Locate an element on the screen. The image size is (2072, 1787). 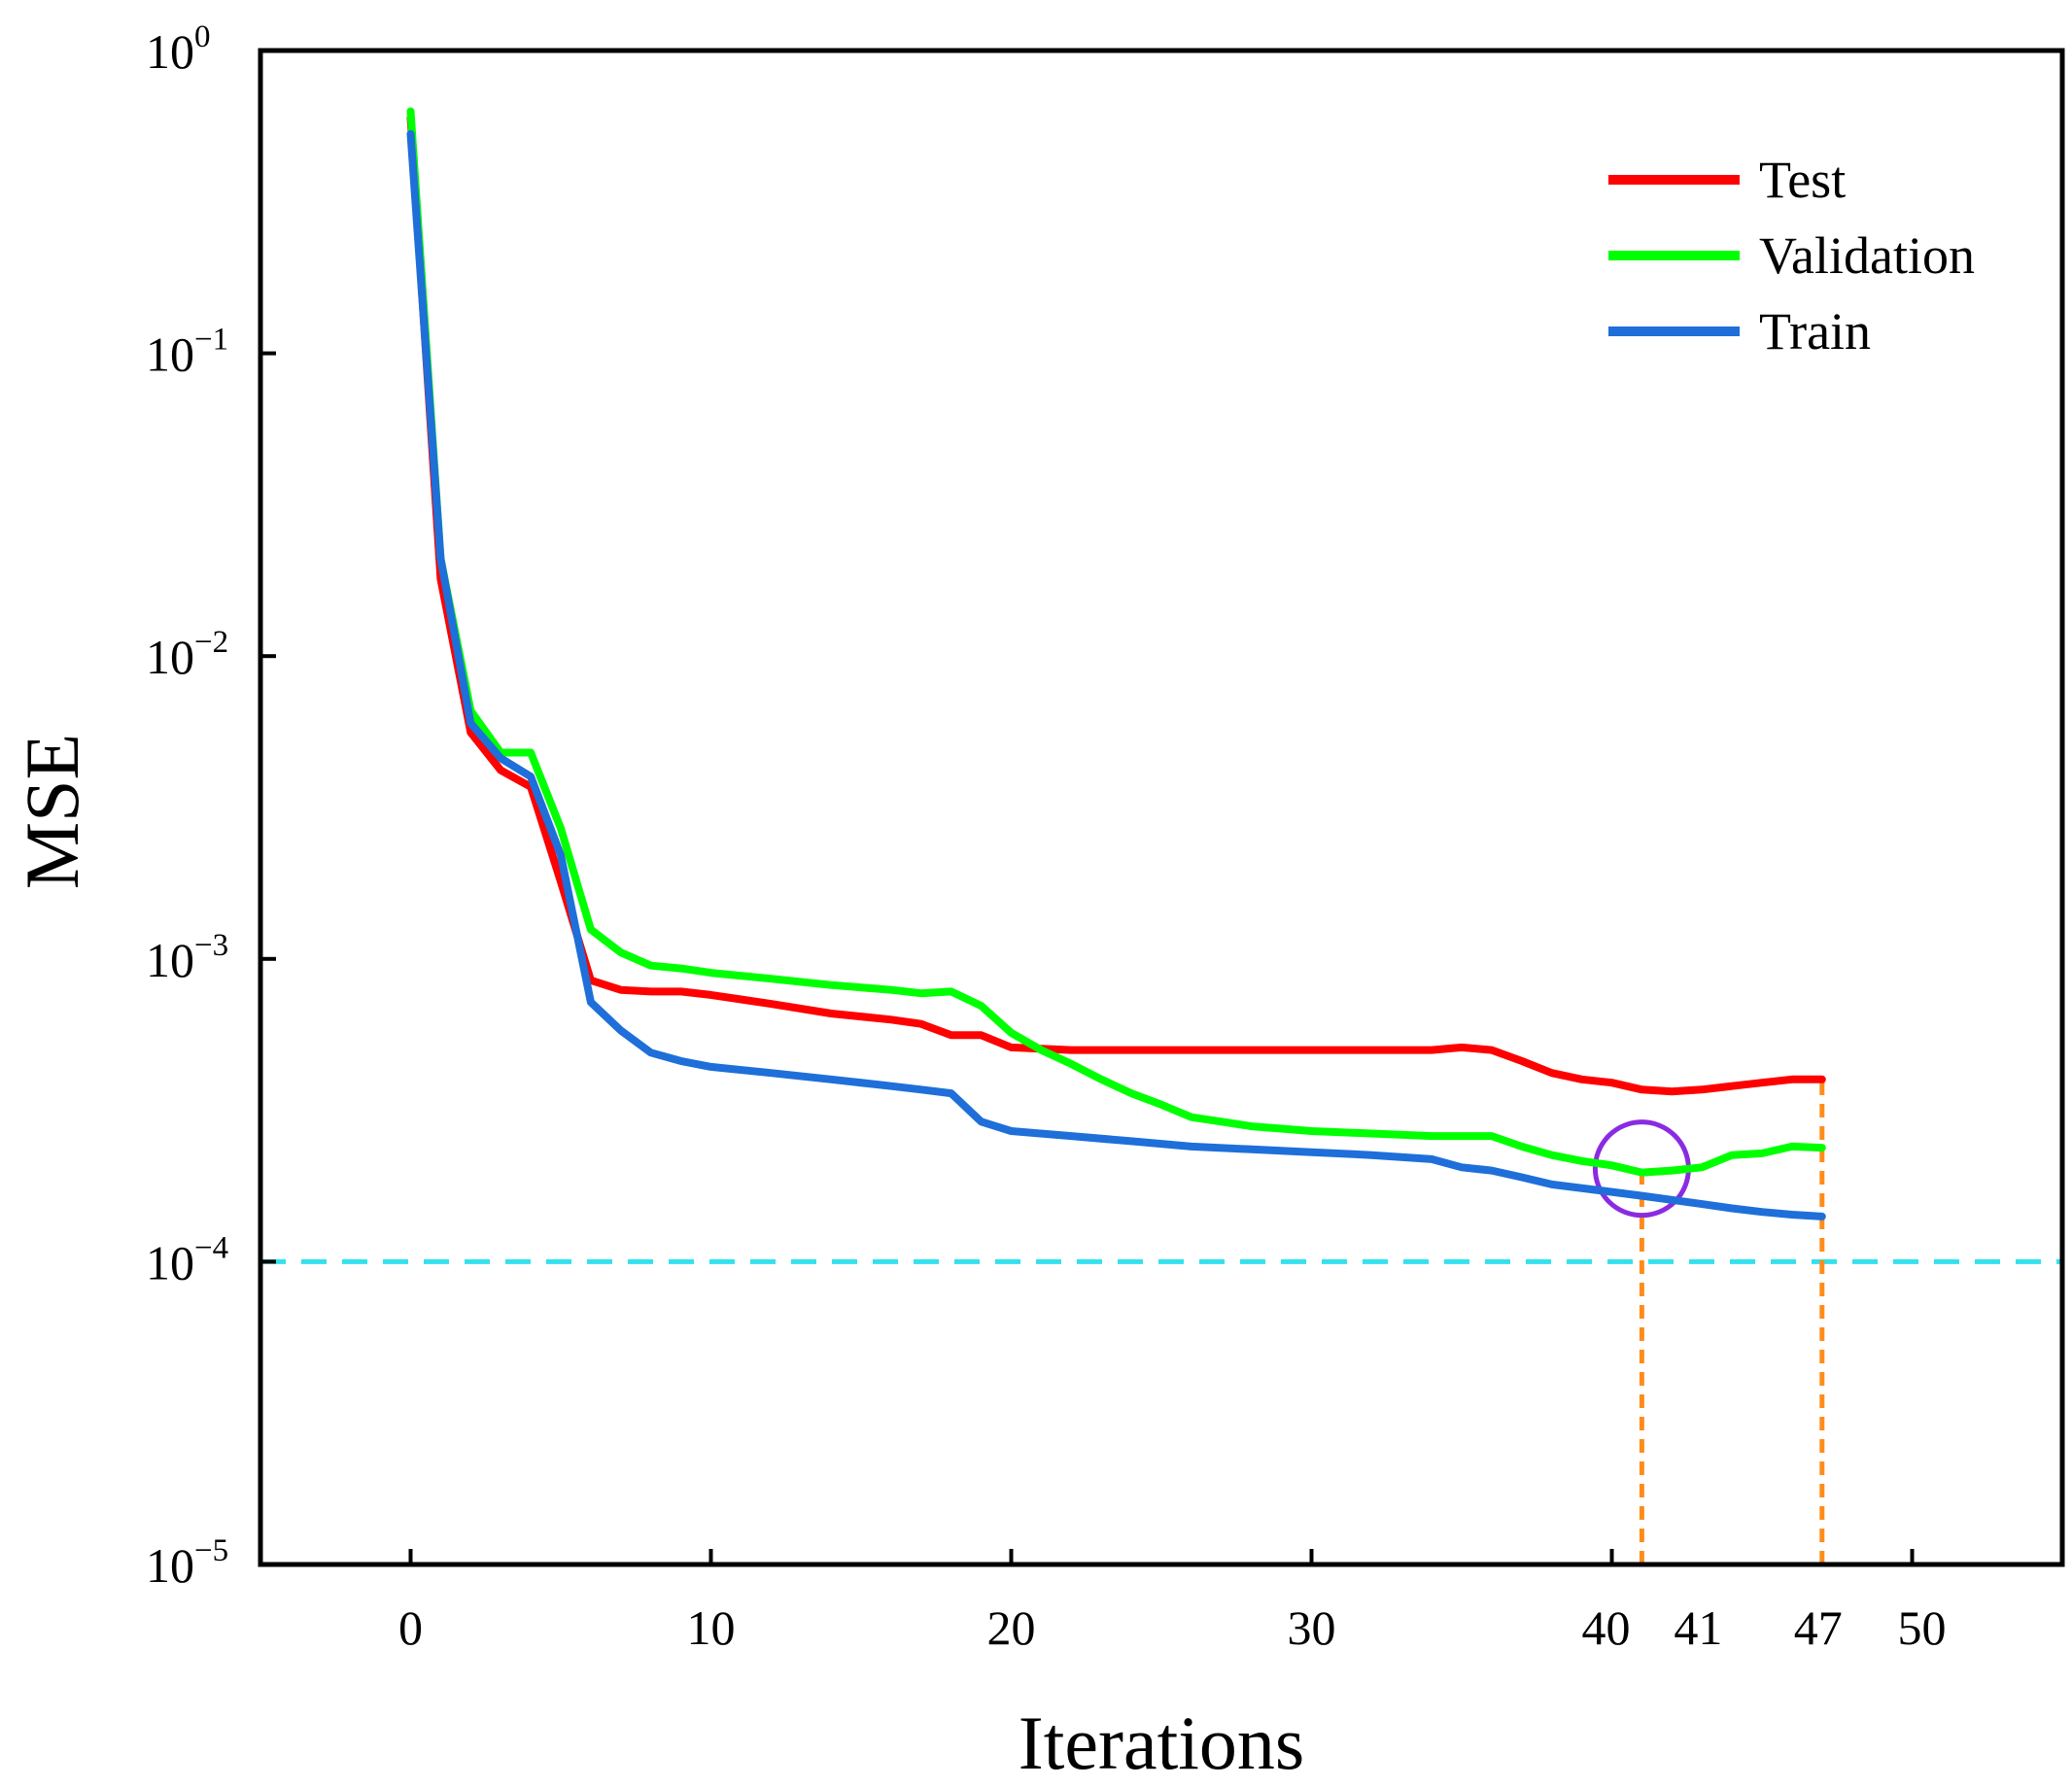
x-tick-label: 20 is located at coordinates (1012, 1627).